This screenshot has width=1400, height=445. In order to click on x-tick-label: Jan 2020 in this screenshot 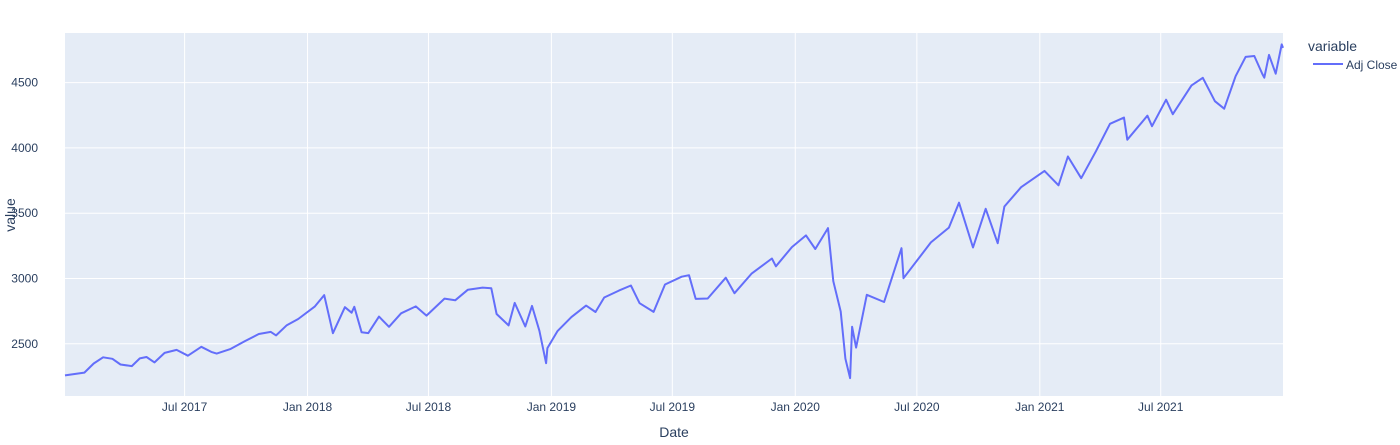, I will do `click(796, 407)`.